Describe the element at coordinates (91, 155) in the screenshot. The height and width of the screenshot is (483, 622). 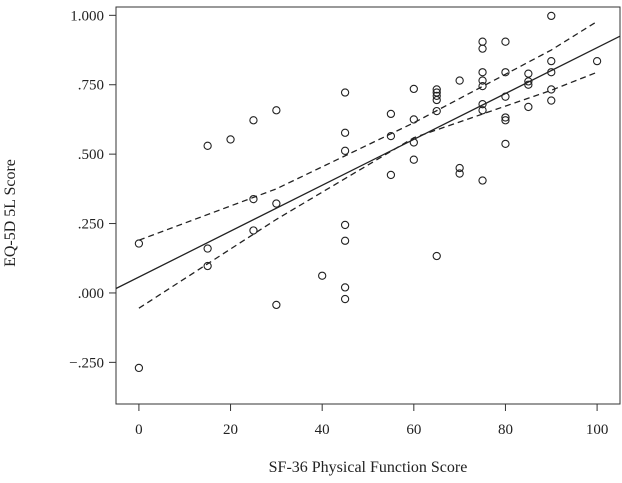
I see `y-tick-label: .500` at that location.